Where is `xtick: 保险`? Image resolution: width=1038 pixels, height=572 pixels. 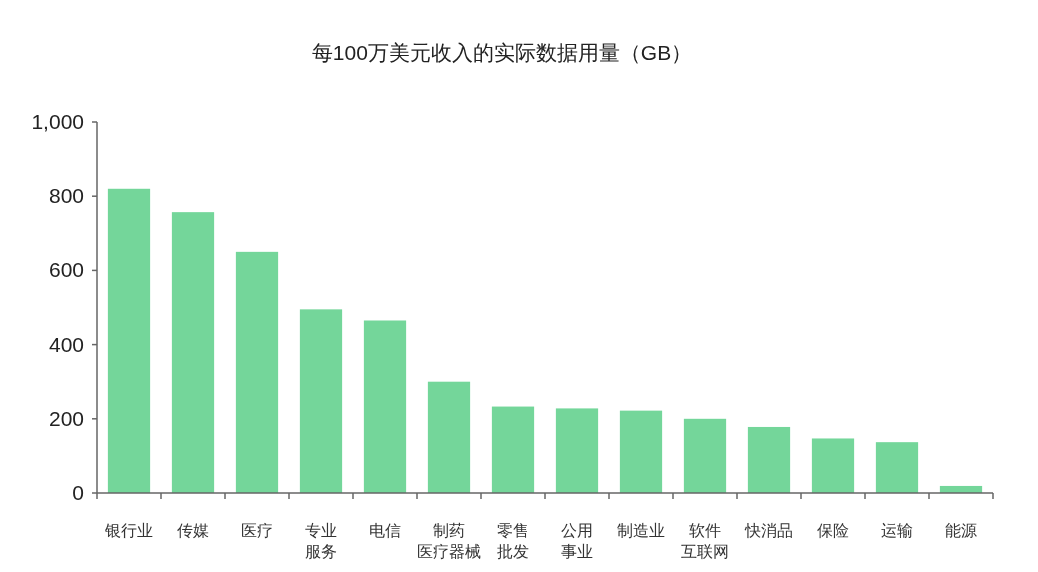 xtick: 保险 is located at coordinates (833, 530).